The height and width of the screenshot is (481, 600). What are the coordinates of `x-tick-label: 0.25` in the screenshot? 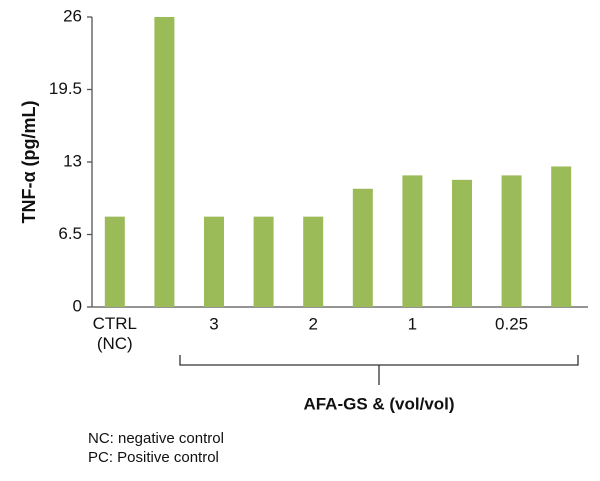 It's located at (511, 323).